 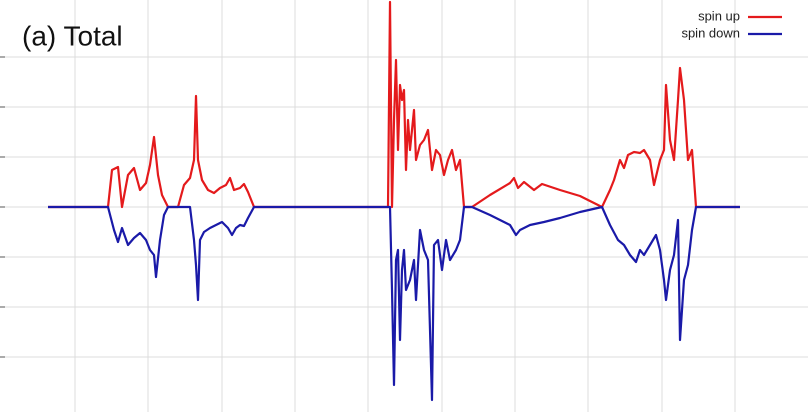 I want to click on legend-label: spin up, so click(x=719, y=15).